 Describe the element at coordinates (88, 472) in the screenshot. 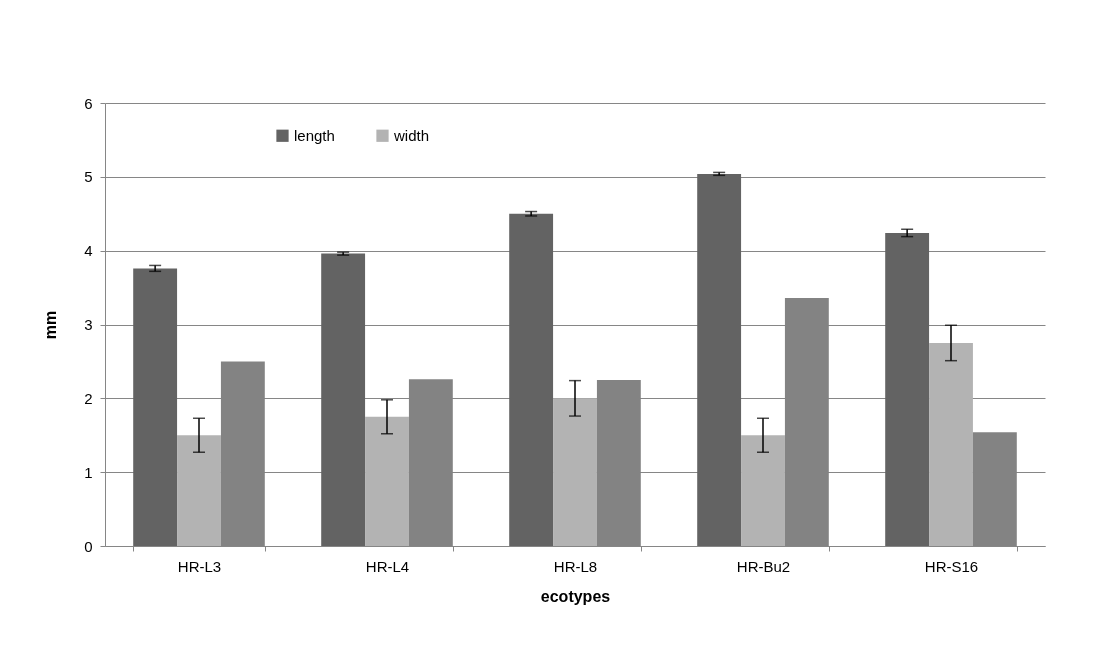

I see `y-tick-label: 1` at that location.